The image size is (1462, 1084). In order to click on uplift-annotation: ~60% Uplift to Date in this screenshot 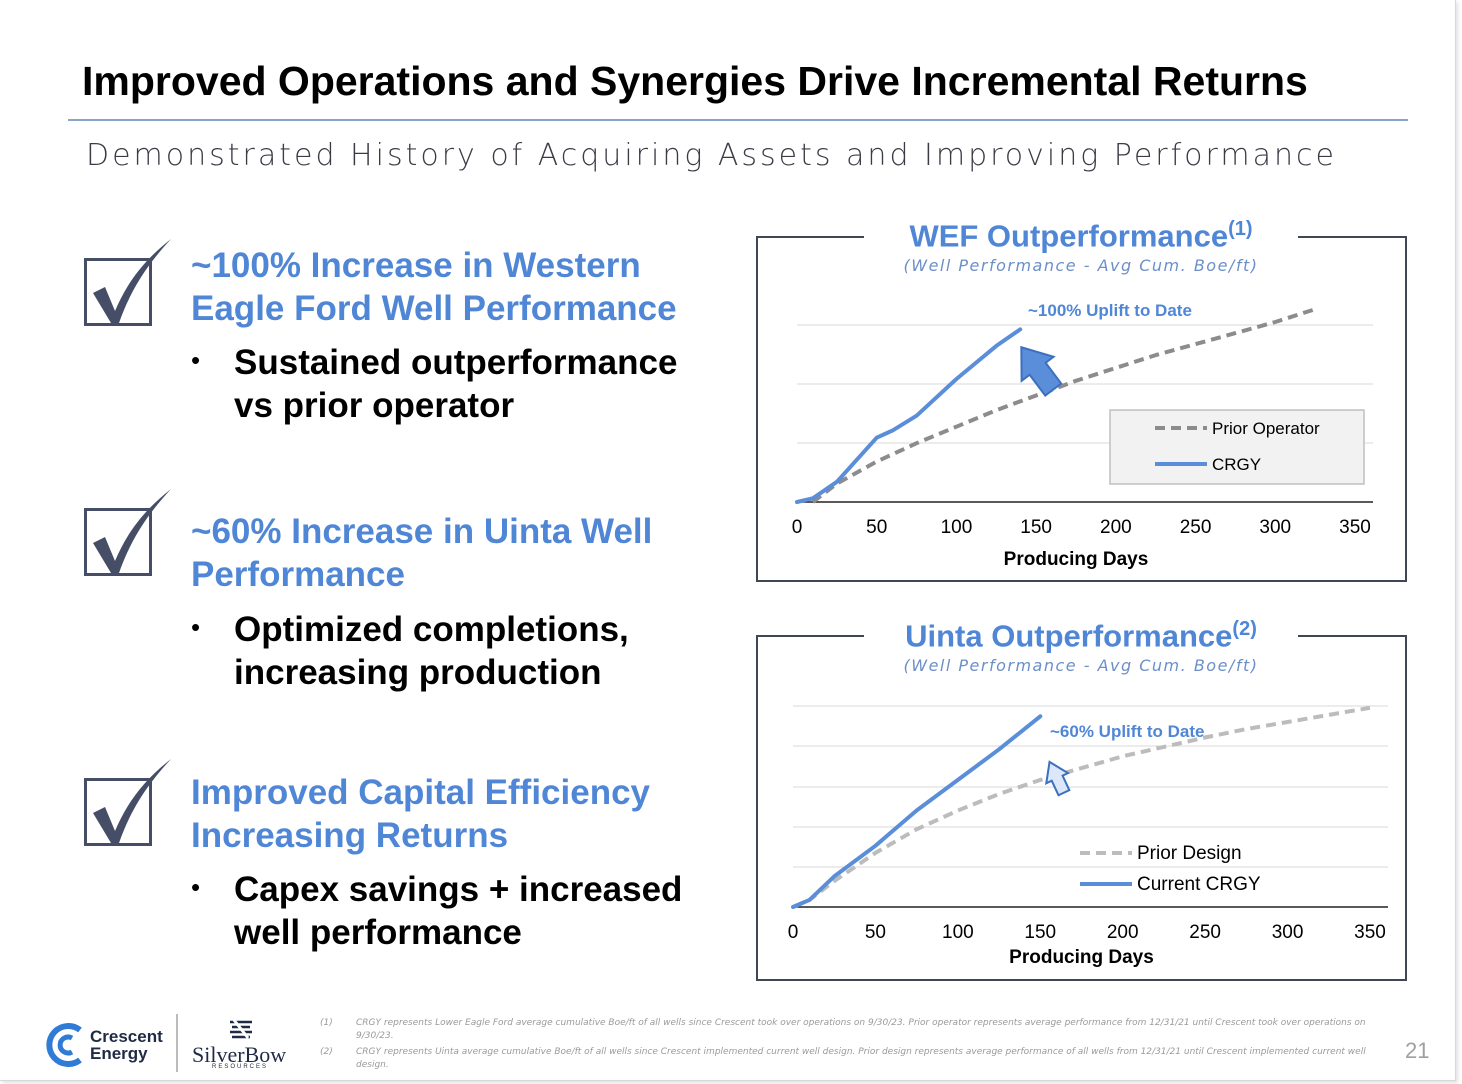, I will do `click(1127, 731)`.